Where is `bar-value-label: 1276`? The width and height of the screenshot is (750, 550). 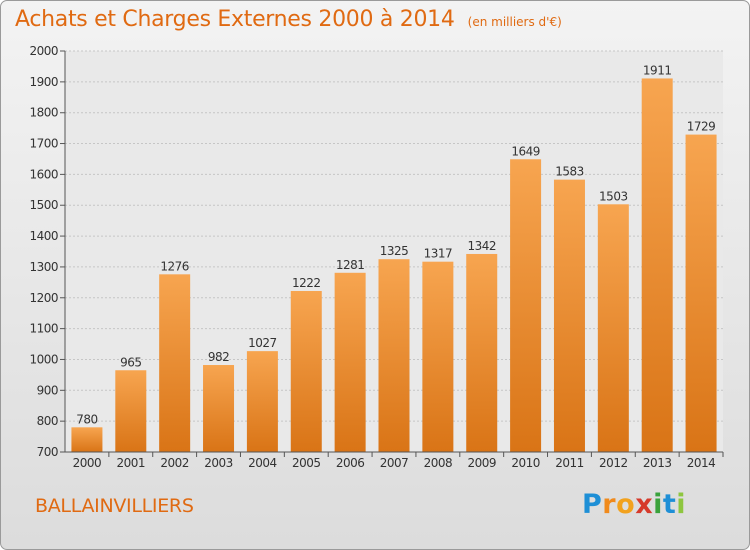
bar-value-label: 1276 is located at coordinates (174, 266).